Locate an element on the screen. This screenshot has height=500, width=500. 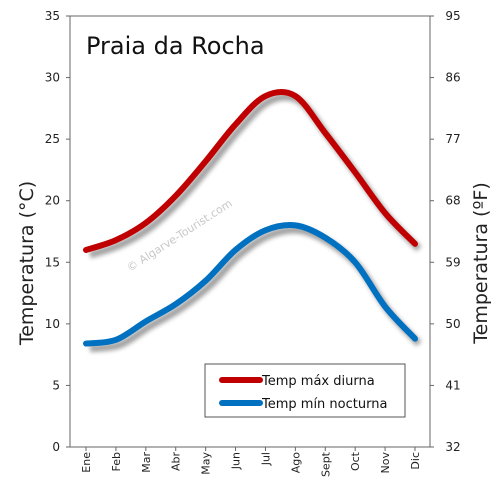
right-tick-label: 95 is located at coordinates (452, 16).